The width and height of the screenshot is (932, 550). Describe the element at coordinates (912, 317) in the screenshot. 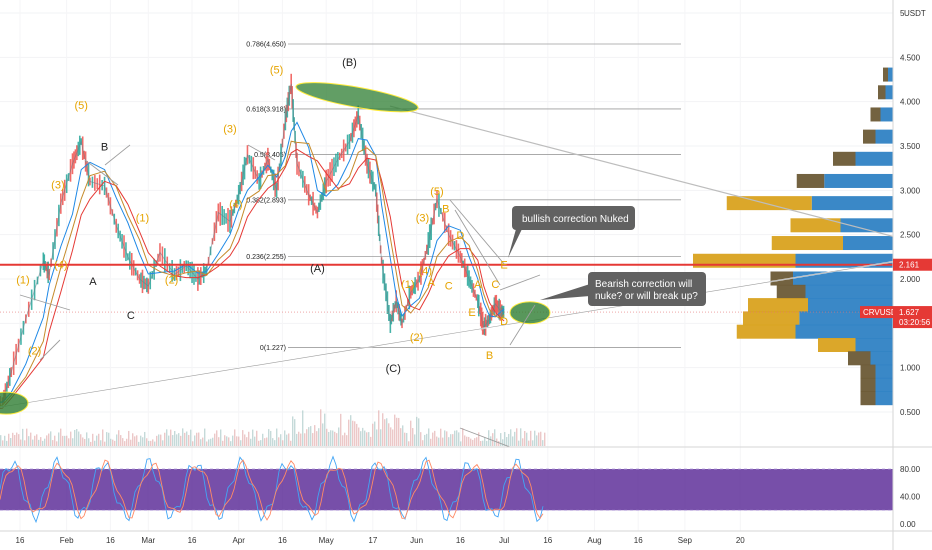

I see `tag-last-bg` at that location.